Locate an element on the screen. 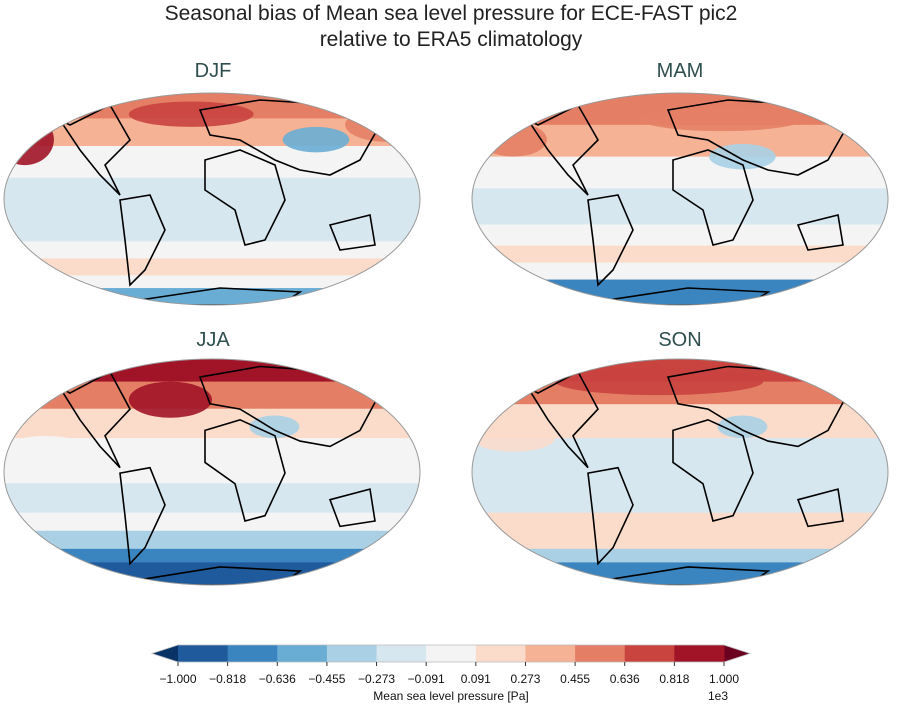  colorbar-tick-label: 0.818 is located at coordinates (674, 679).